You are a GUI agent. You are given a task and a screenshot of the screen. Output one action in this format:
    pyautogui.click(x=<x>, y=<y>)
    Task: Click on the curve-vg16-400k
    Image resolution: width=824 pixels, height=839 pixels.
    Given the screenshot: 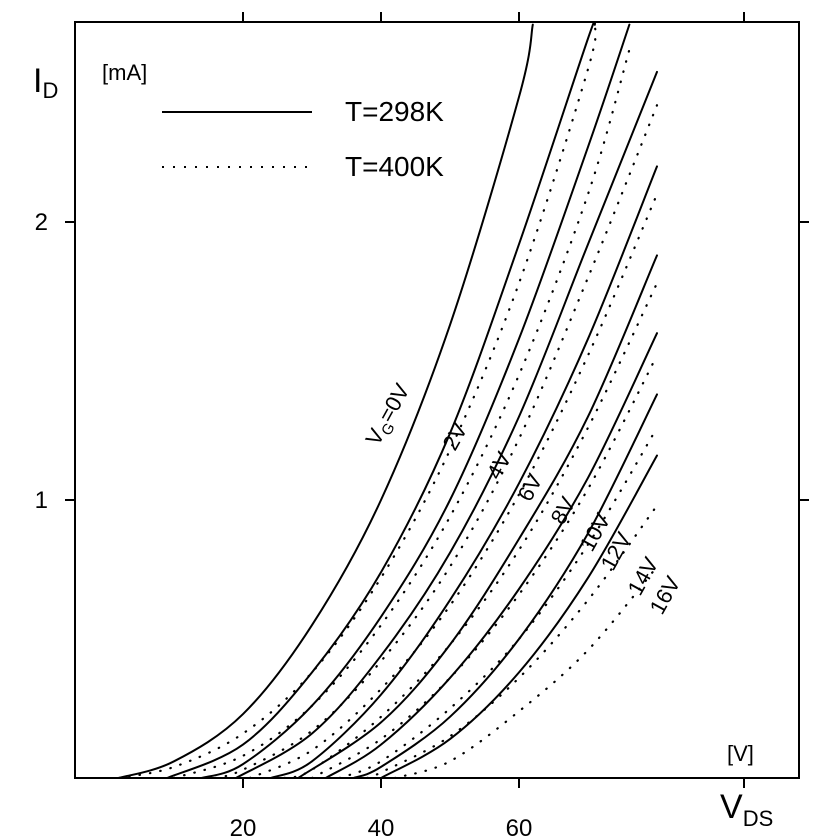 What is the action you would take?
    pyautogui.click(x=526, y=671)
    